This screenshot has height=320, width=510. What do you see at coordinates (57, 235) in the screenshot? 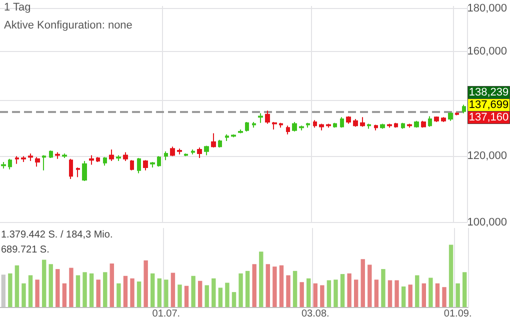
I see `text: 1.379.442 S. / 184,3 Mio.` at bounding box center [57, 235].